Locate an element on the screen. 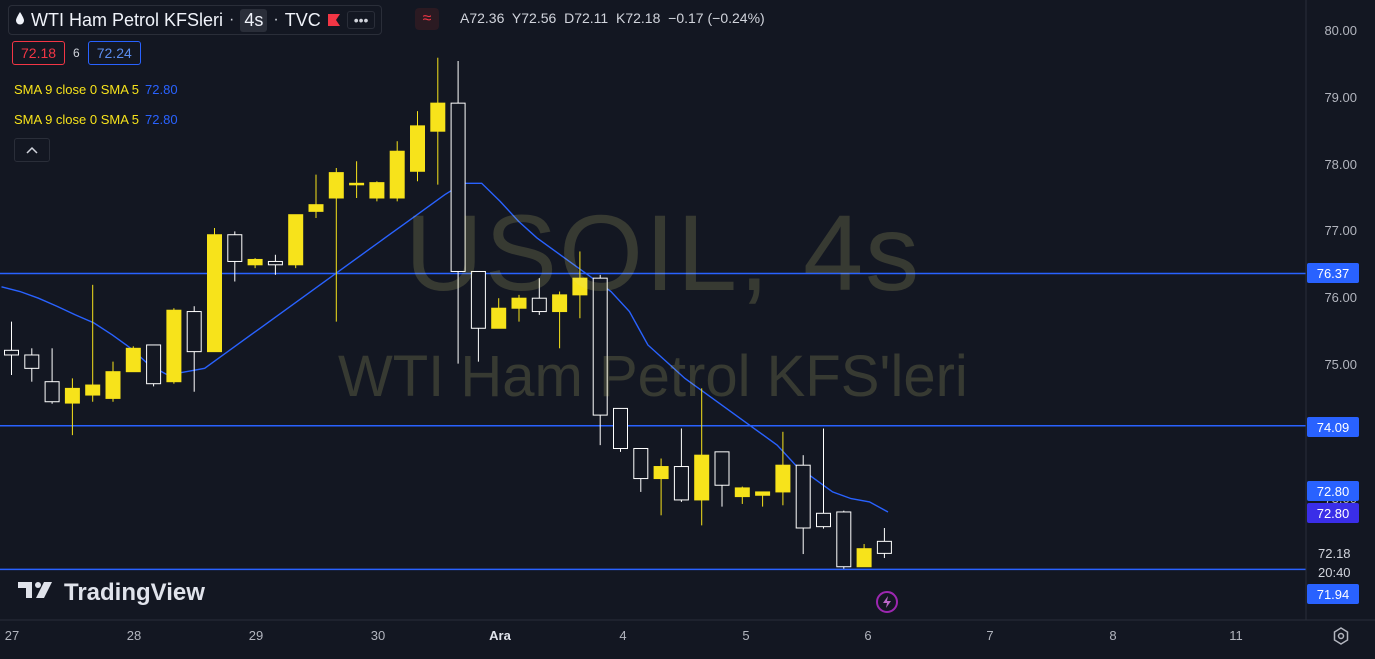 Image resolution: width=1375 pixels, height=659 pixels. time-tick-label: 4 is located at coordinates (623, 635).